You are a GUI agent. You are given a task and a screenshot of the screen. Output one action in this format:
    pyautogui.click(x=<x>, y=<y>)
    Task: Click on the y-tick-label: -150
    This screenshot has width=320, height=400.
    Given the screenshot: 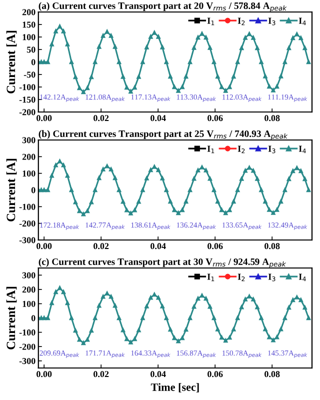 What is the action you would take?
    pyautogui.click(x=27, y=99)
    